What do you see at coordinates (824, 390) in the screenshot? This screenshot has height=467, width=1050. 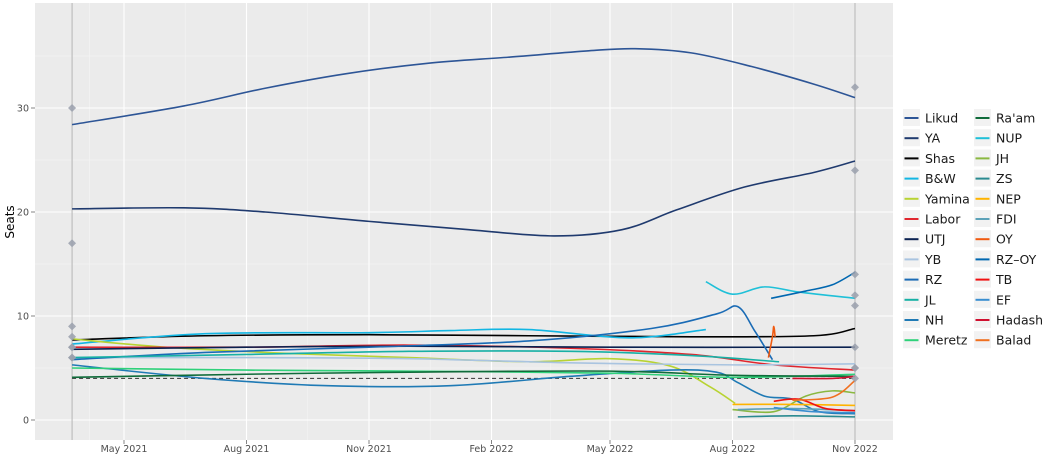 I see `series-line-balad` at bounding box center [824, 390].